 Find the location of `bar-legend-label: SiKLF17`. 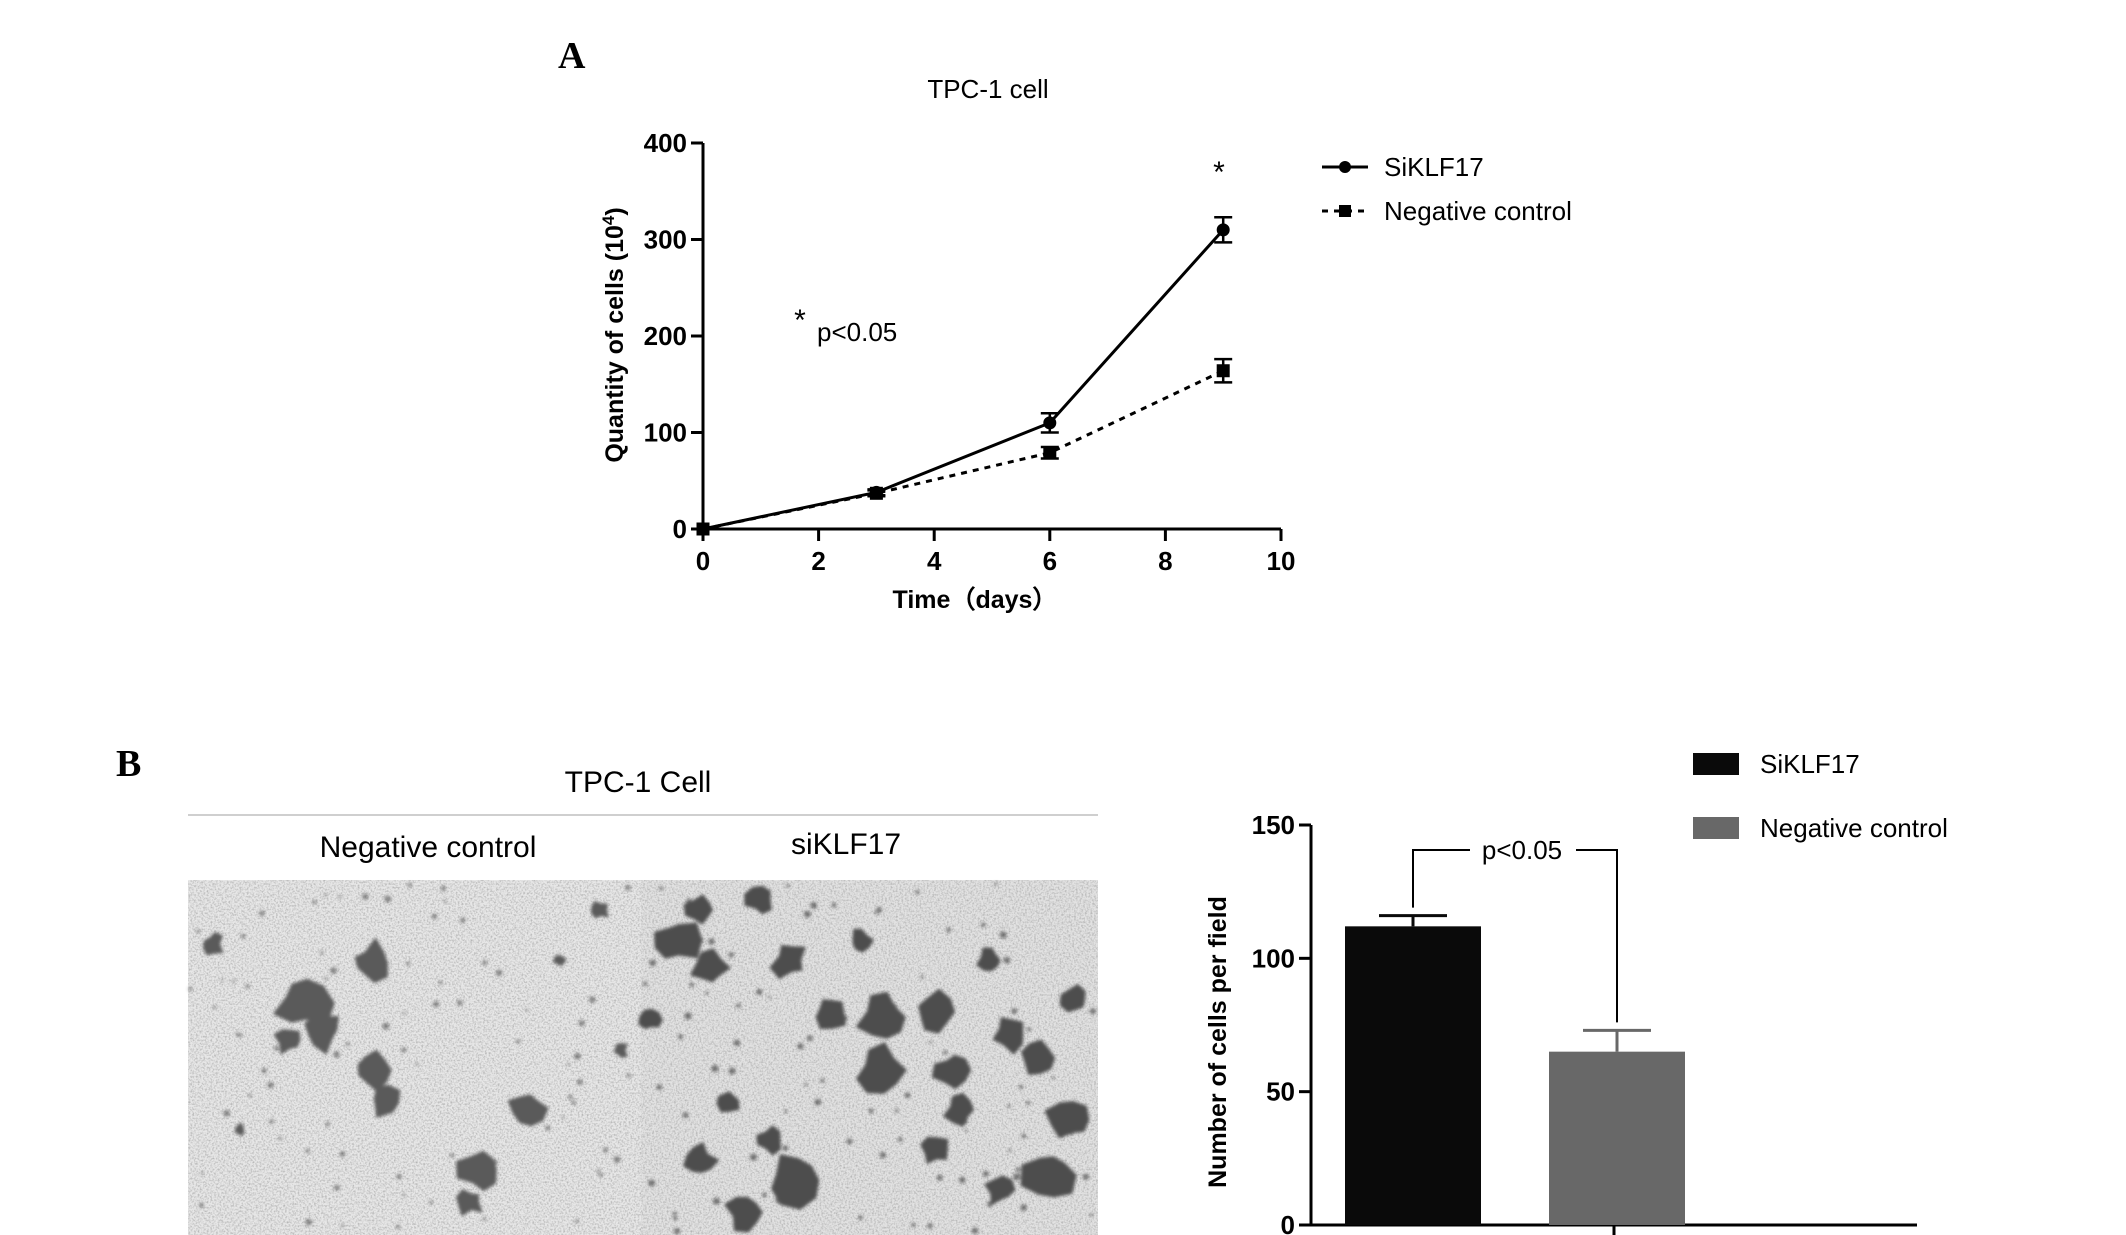

bar-legend-label: SiKLF17 is located at coordinates (1810, 764).